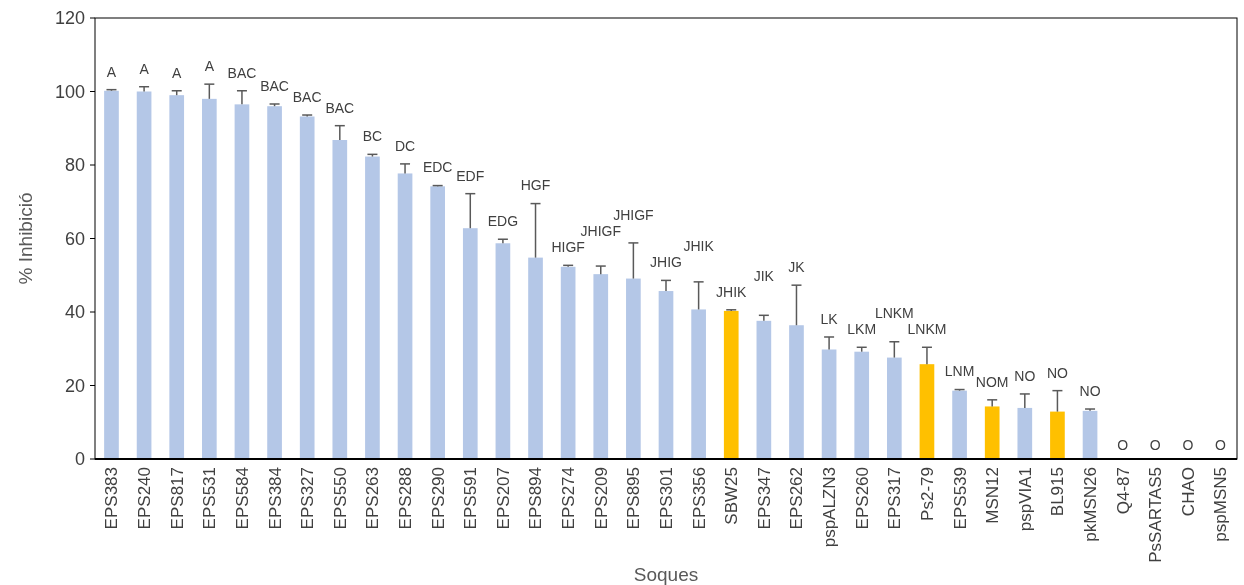 The height and width of the screenshot is (585, 1244). I want to click on annotation: JK, so click(797, 267).